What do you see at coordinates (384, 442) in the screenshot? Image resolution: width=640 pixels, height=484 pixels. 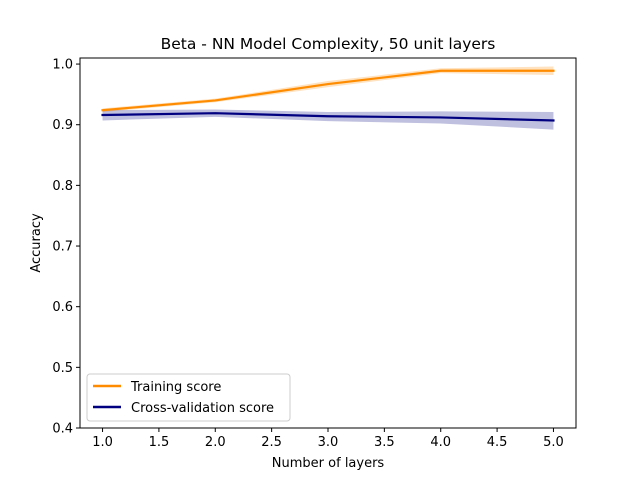 I see `x-tick-label: 3.5` at bounding box center [384, 442].